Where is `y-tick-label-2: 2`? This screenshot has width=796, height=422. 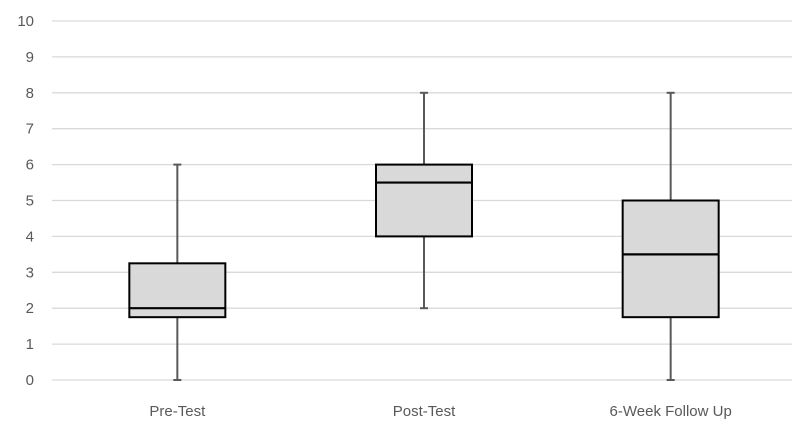 y-tick-label-2: 2 is located at coordinates (30, 308).